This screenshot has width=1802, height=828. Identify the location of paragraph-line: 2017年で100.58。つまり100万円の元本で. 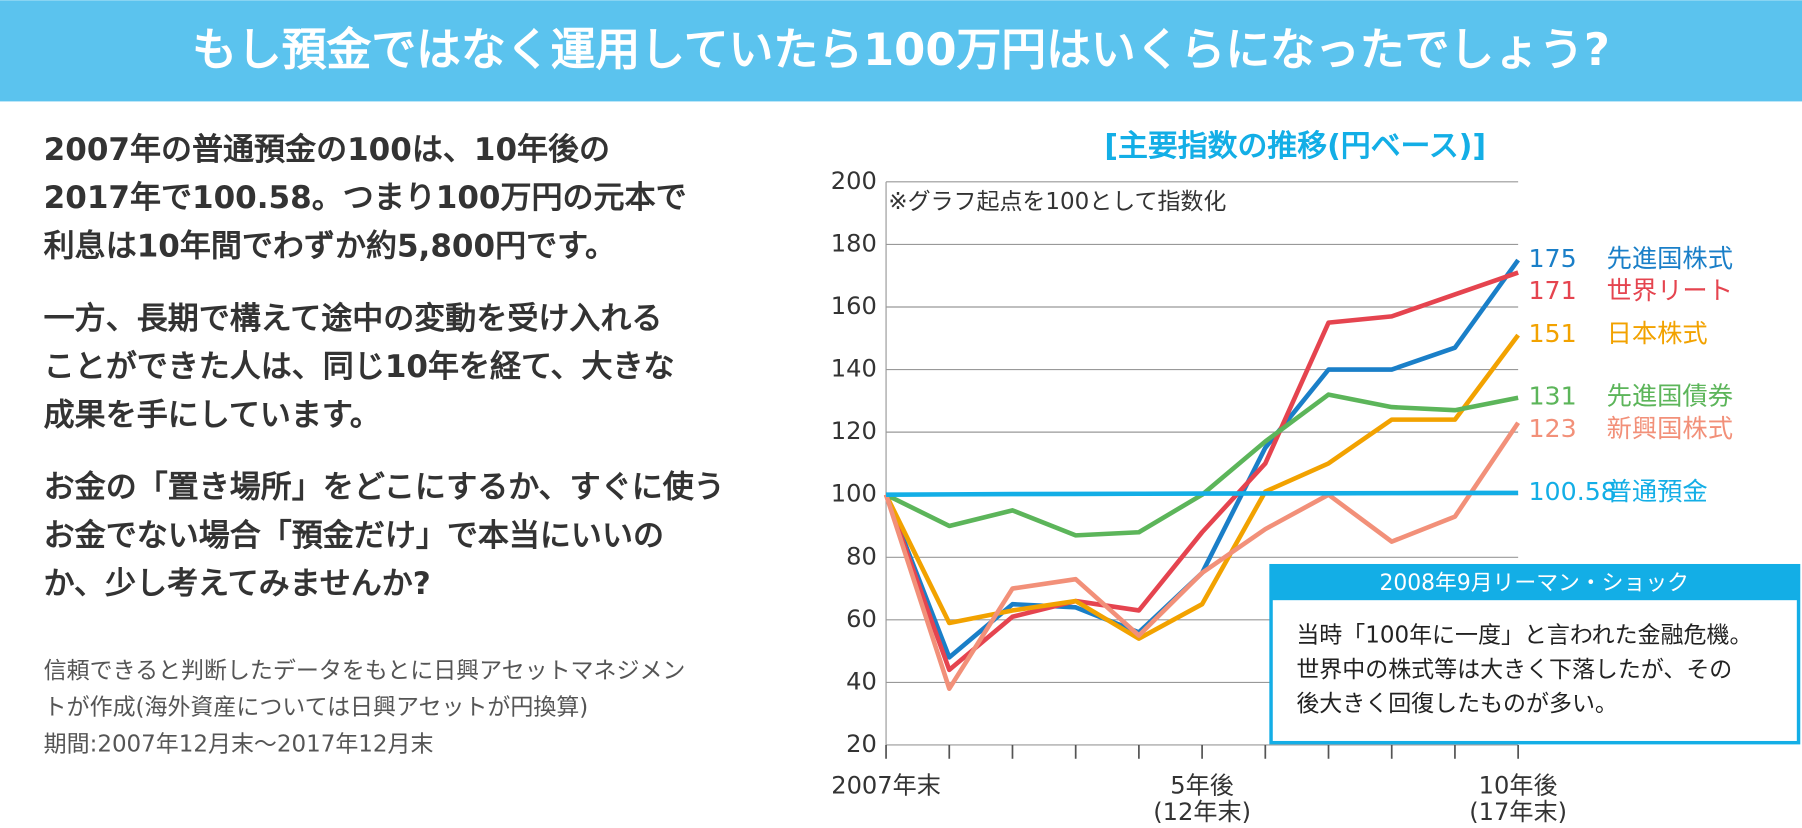
(365, 198).